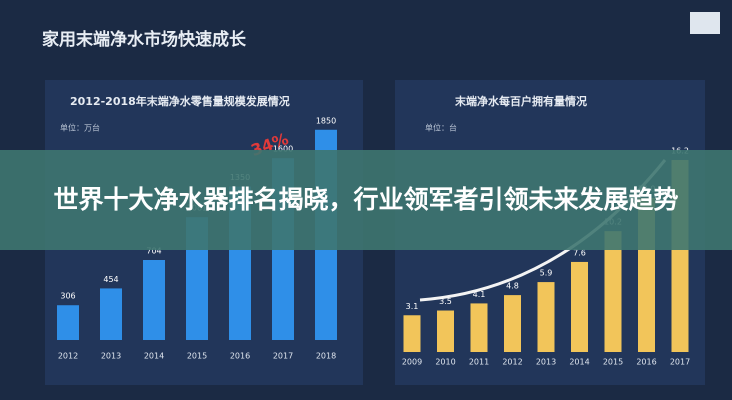  What do you see at coordinates (80, 128) in the screenshot?
I see `unit-label: 单位：万台` at bounding box center [80, 128].